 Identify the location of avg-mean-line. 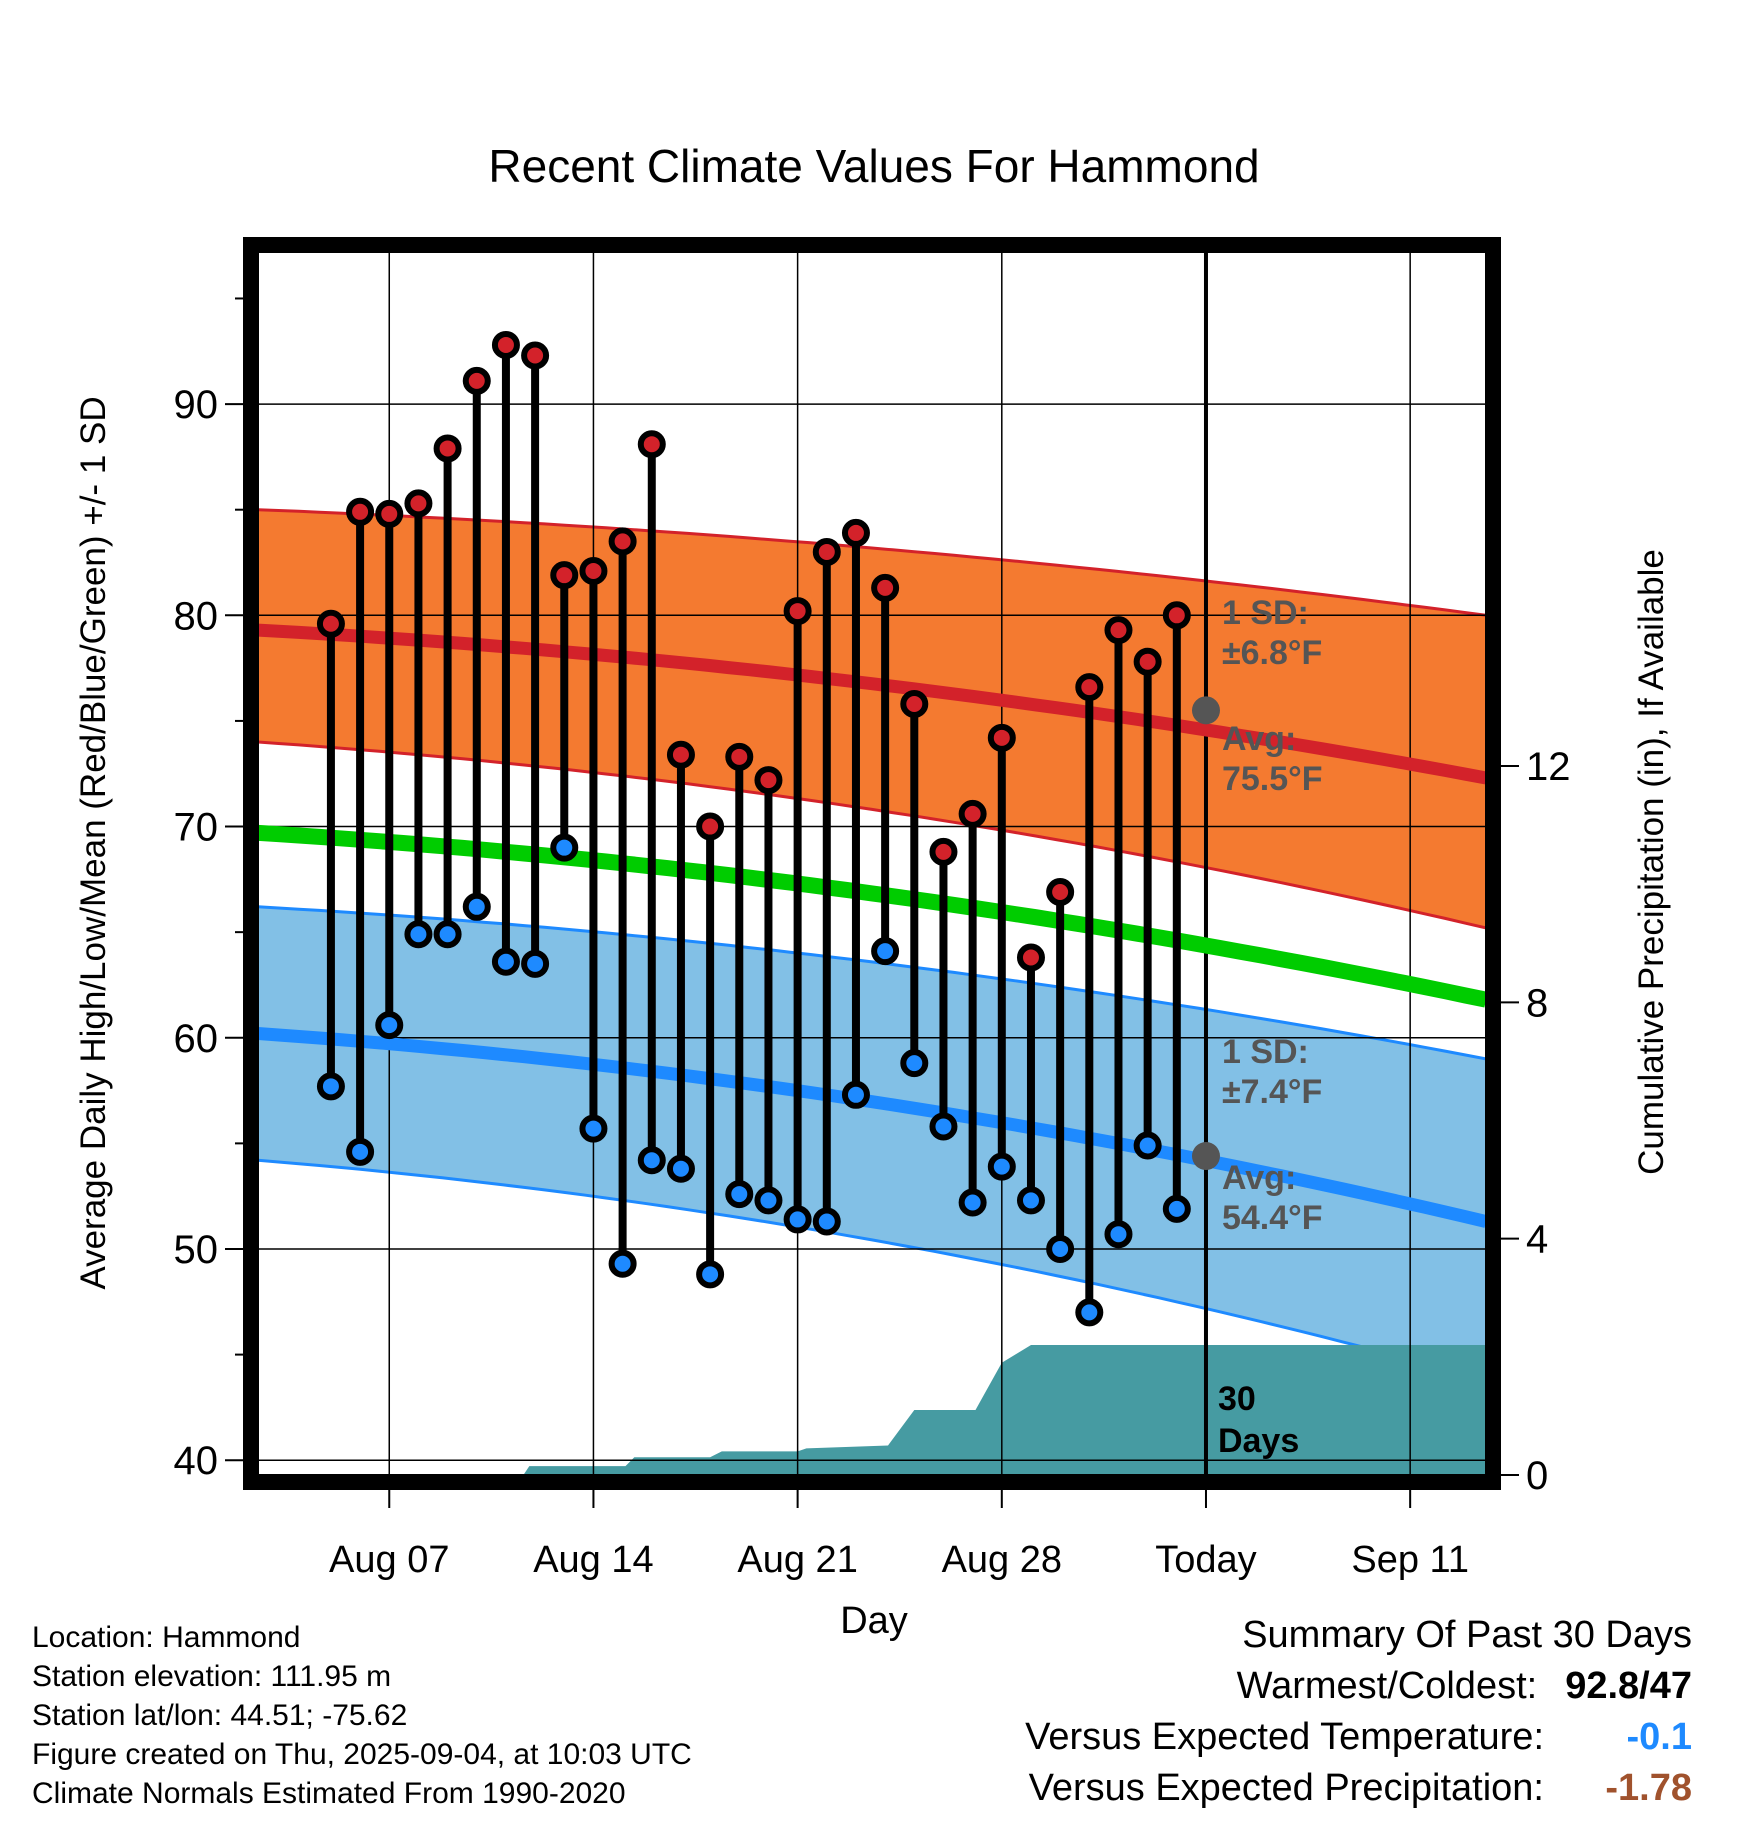
(872, 916).